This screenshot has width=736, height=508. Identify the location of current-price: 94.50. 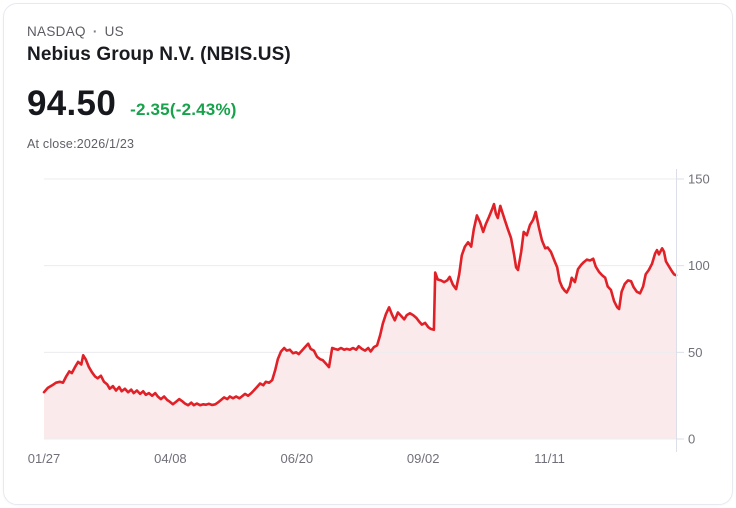
(72, 103).